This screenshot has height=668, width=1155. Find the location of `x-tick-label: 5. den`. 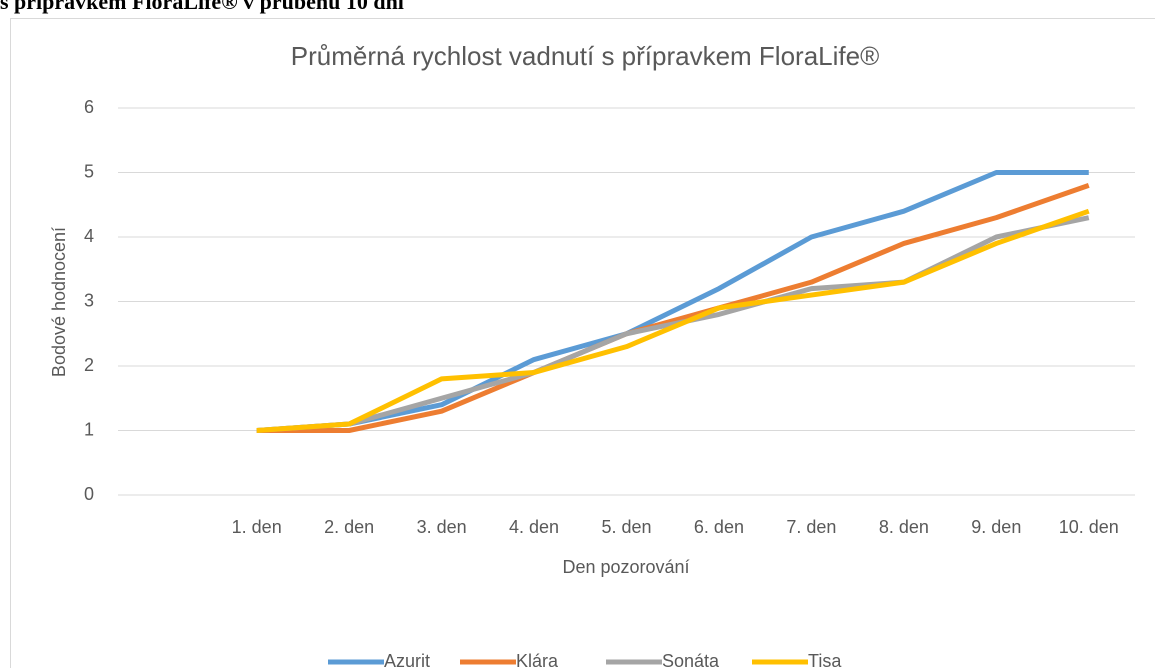

x-tick-label: 5. den is located at coordinates (626, 527).